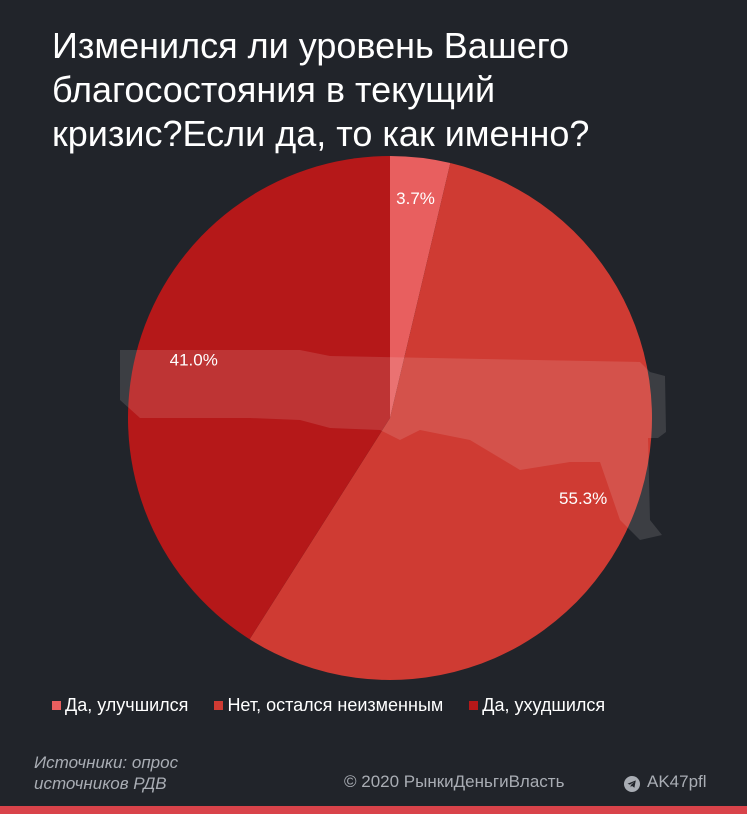  Describe the element at coordinates (474, 705) in the screenshot. I see `legend-swatch-worsened` at that location.